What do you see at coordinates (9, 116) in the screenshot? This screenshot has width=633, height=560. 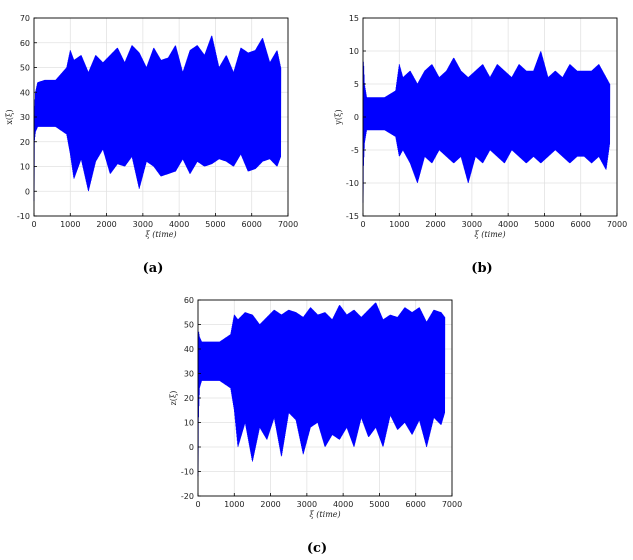 I see `y-axis-label: x(ξ)` at bounding box center [9, 116].